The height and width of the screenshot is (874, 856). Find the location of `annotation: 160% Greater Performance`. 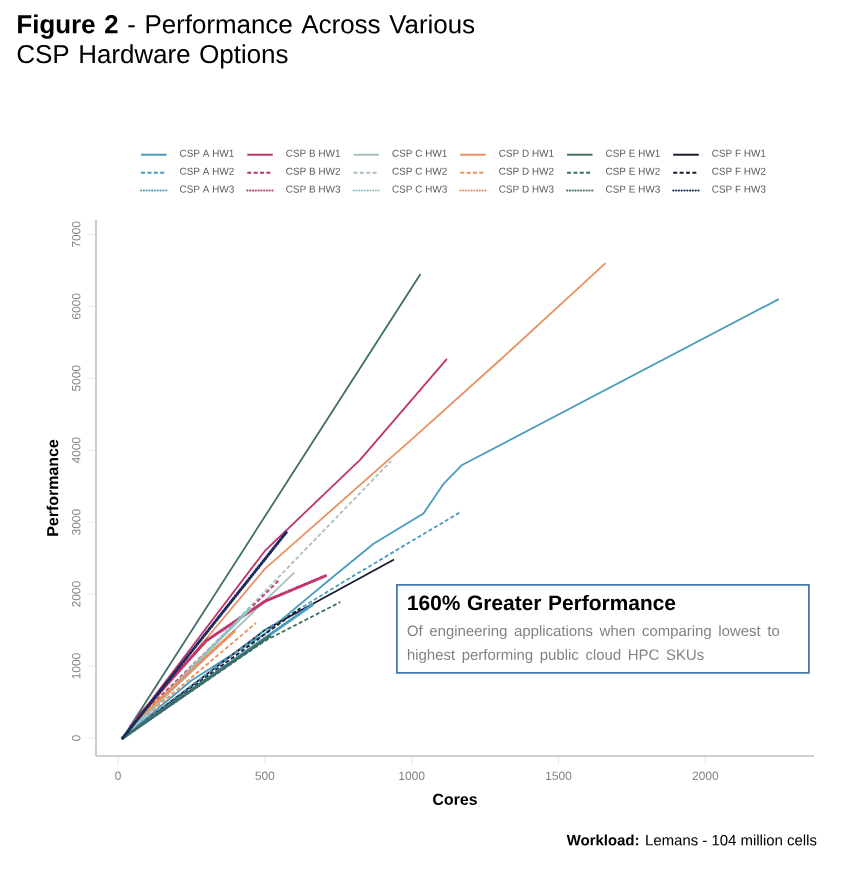

annotation: 160% Greater Performance is located at coordinates (542, 602).